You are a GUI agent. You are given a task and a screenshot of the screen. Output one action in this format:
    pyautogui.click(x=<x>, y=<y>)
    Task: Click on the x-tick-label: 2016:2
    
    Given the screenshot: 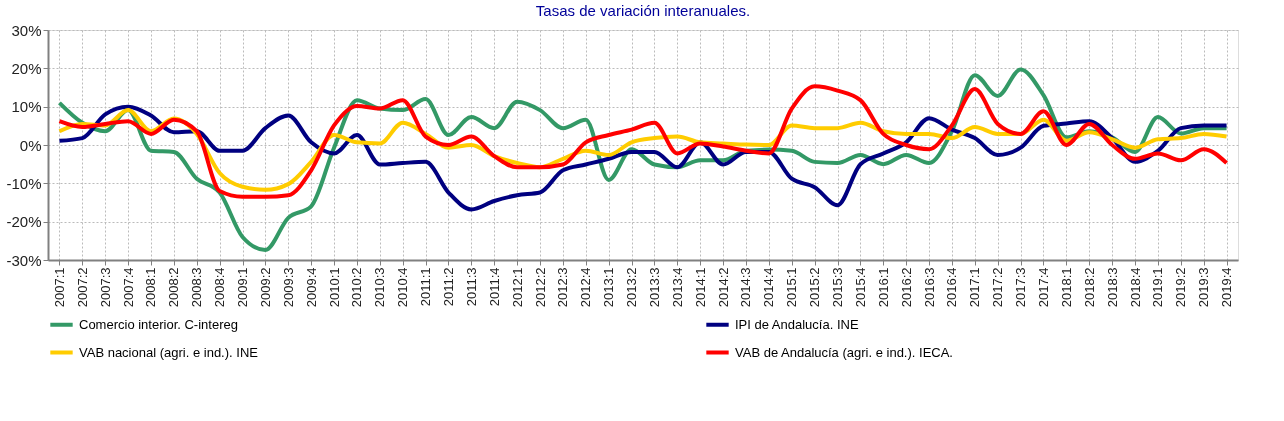 What is the action you would take?
    pyautogui.click(x=906, y=287)
    